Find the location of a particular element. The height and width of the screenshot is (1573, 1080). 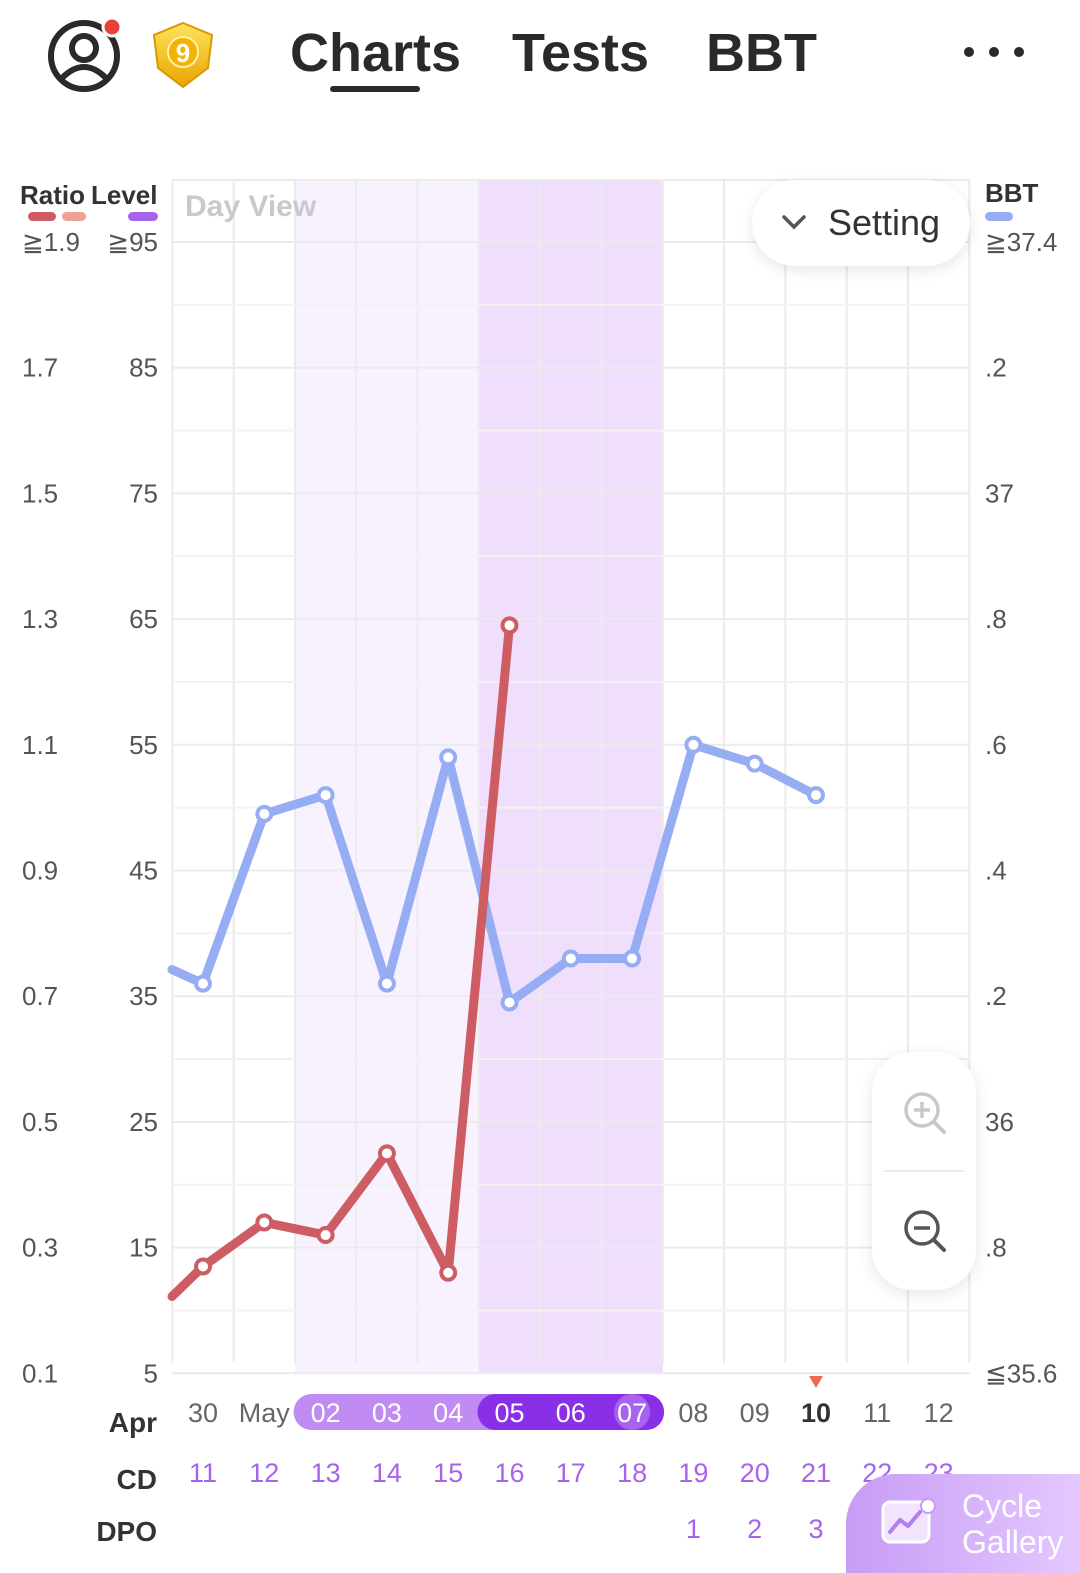

cd-value: 18 is located at coordinates (632, 1473).